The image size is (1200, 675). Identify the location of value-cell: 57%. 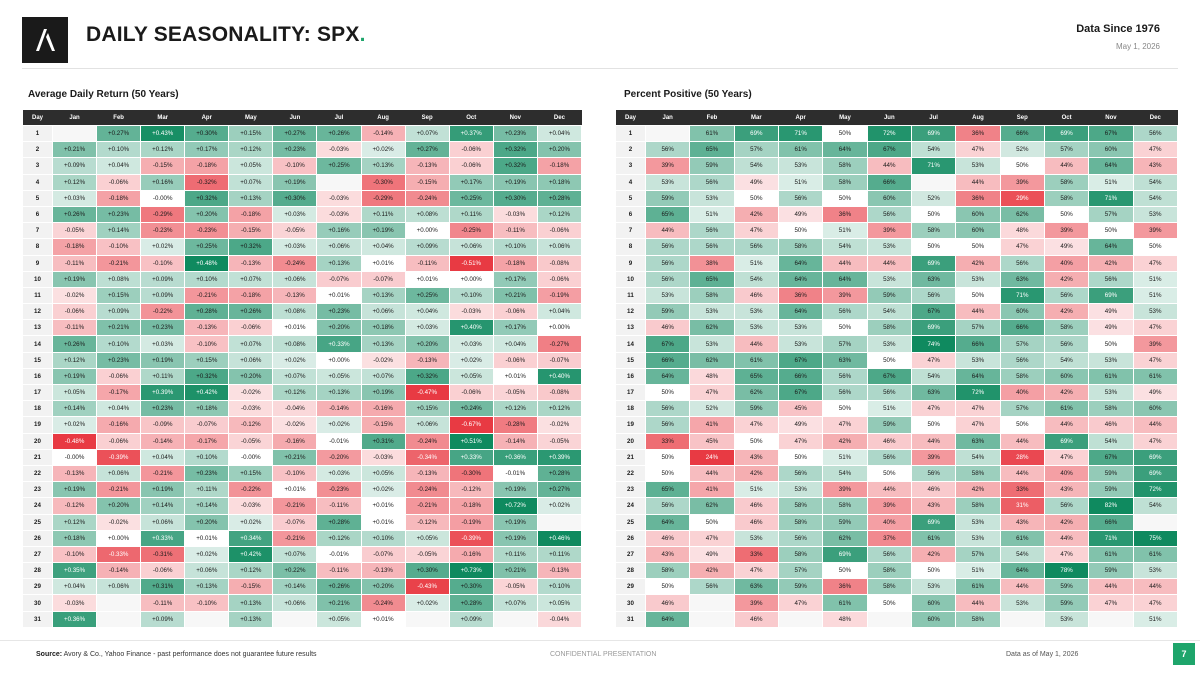
(1022, 409).